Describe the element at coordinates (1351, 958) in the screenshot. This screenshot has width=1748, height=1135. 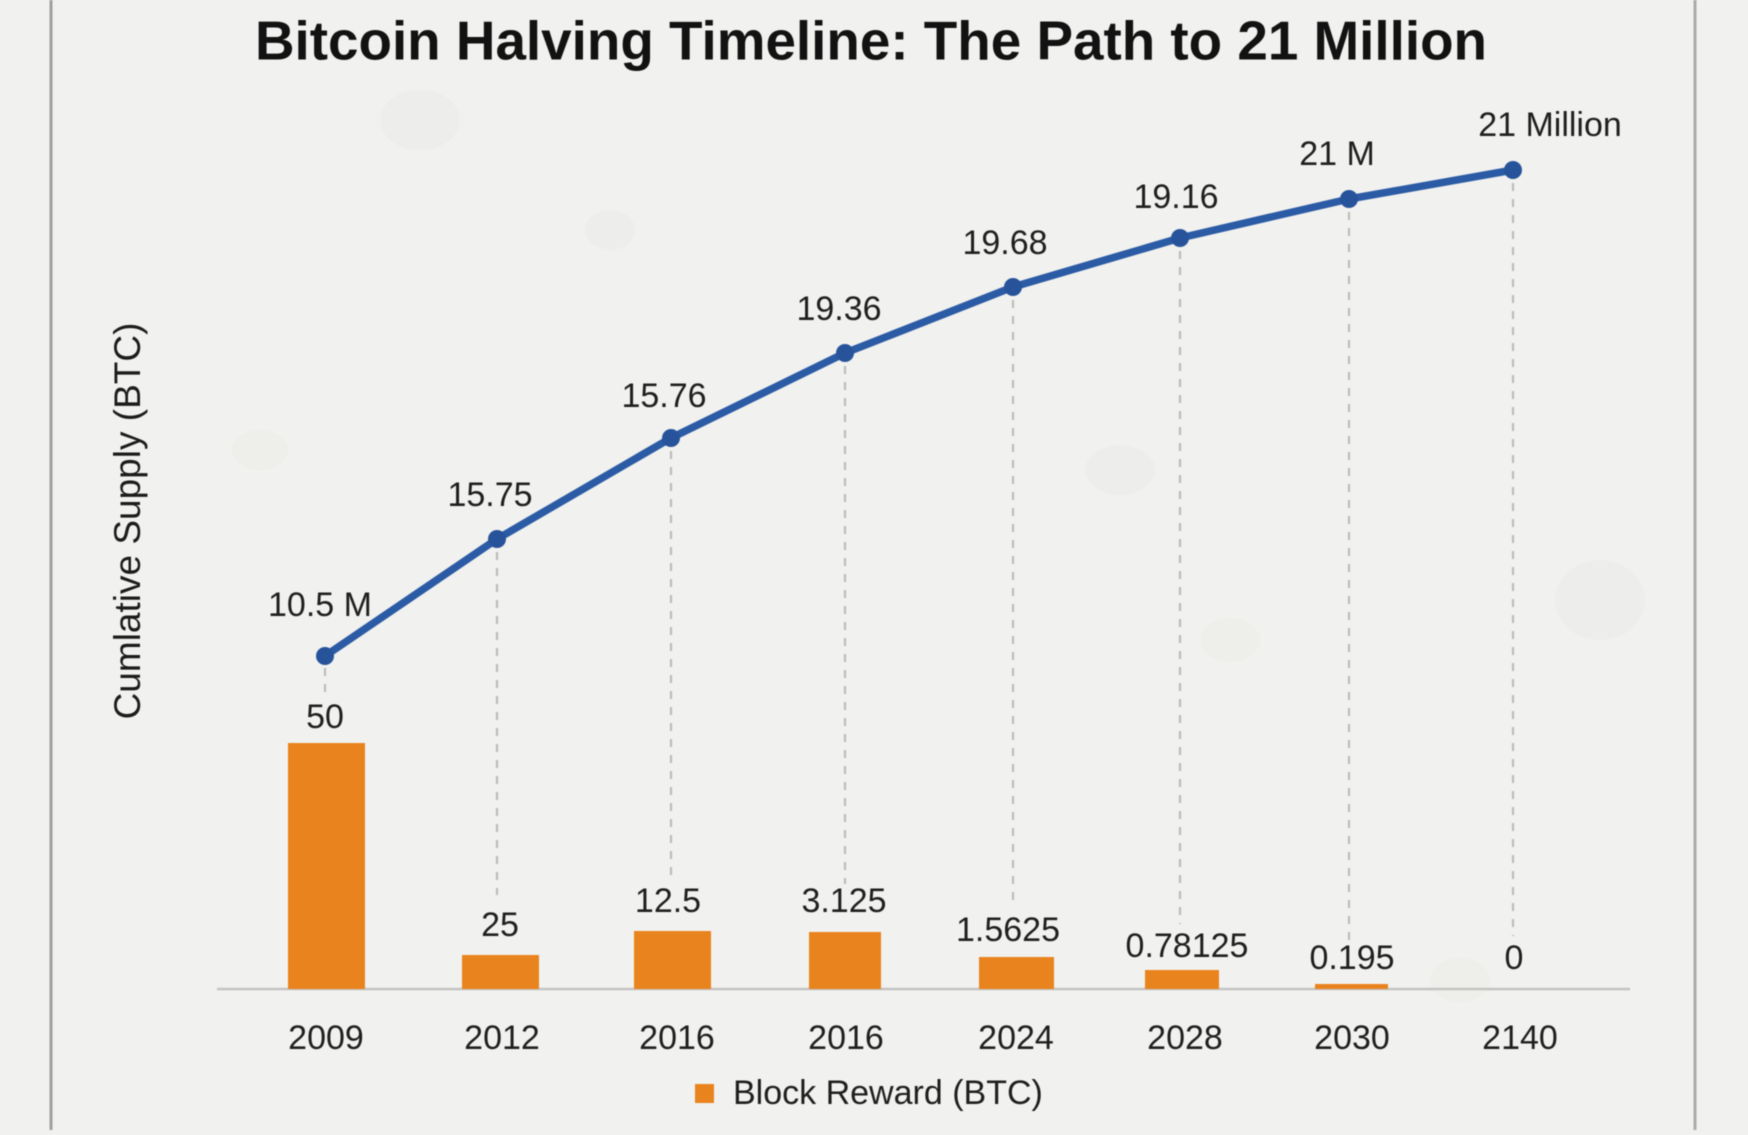
I see `svg-text: 0.195` at that location.